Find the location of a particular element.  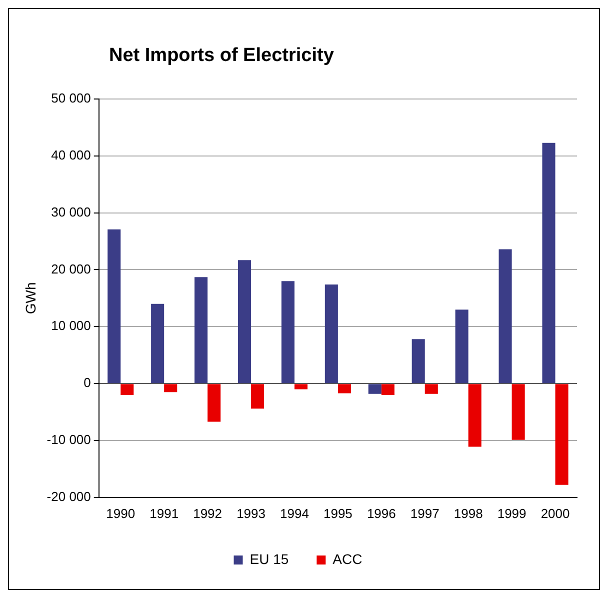

x-tick-label: 1996 is located at coordinates (381, 513).